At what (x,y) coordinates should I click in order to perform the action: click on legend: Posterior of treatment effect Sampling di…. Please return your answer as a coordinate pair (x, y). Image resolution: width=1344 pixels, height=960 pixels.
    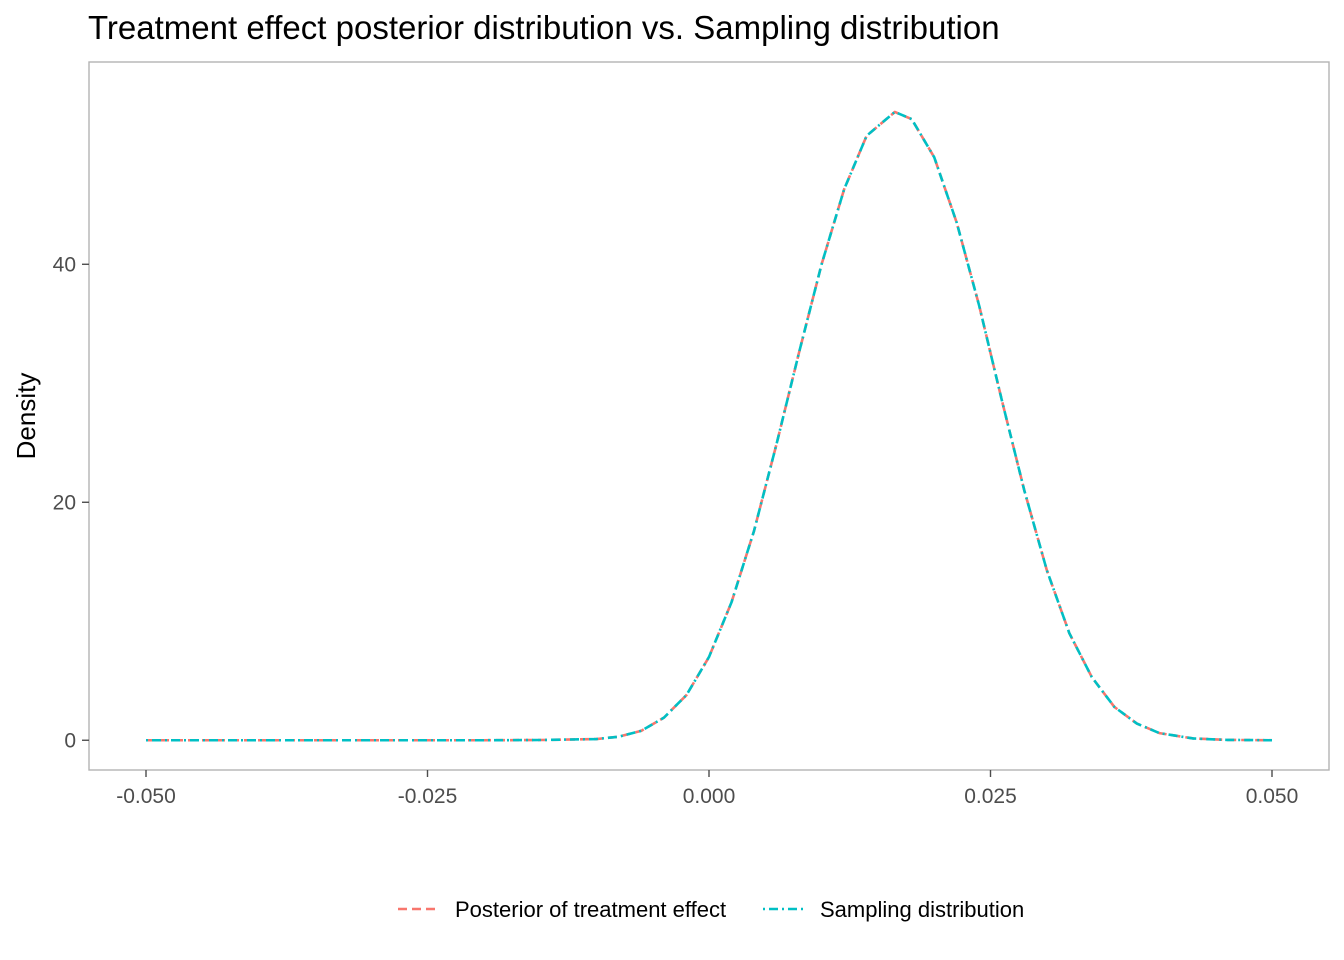
    Looking at the image, I should click on (711, 909).